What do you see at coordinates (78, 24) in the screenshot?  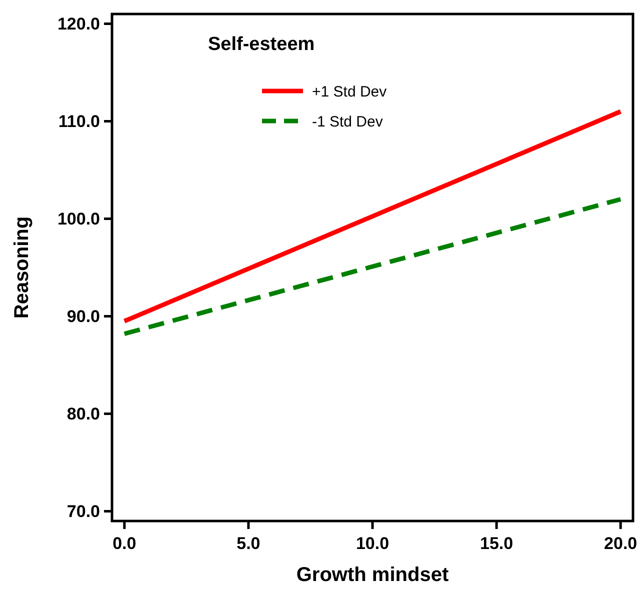 I see `y-tick-label: 120.0` at bounding box center [78, 24].